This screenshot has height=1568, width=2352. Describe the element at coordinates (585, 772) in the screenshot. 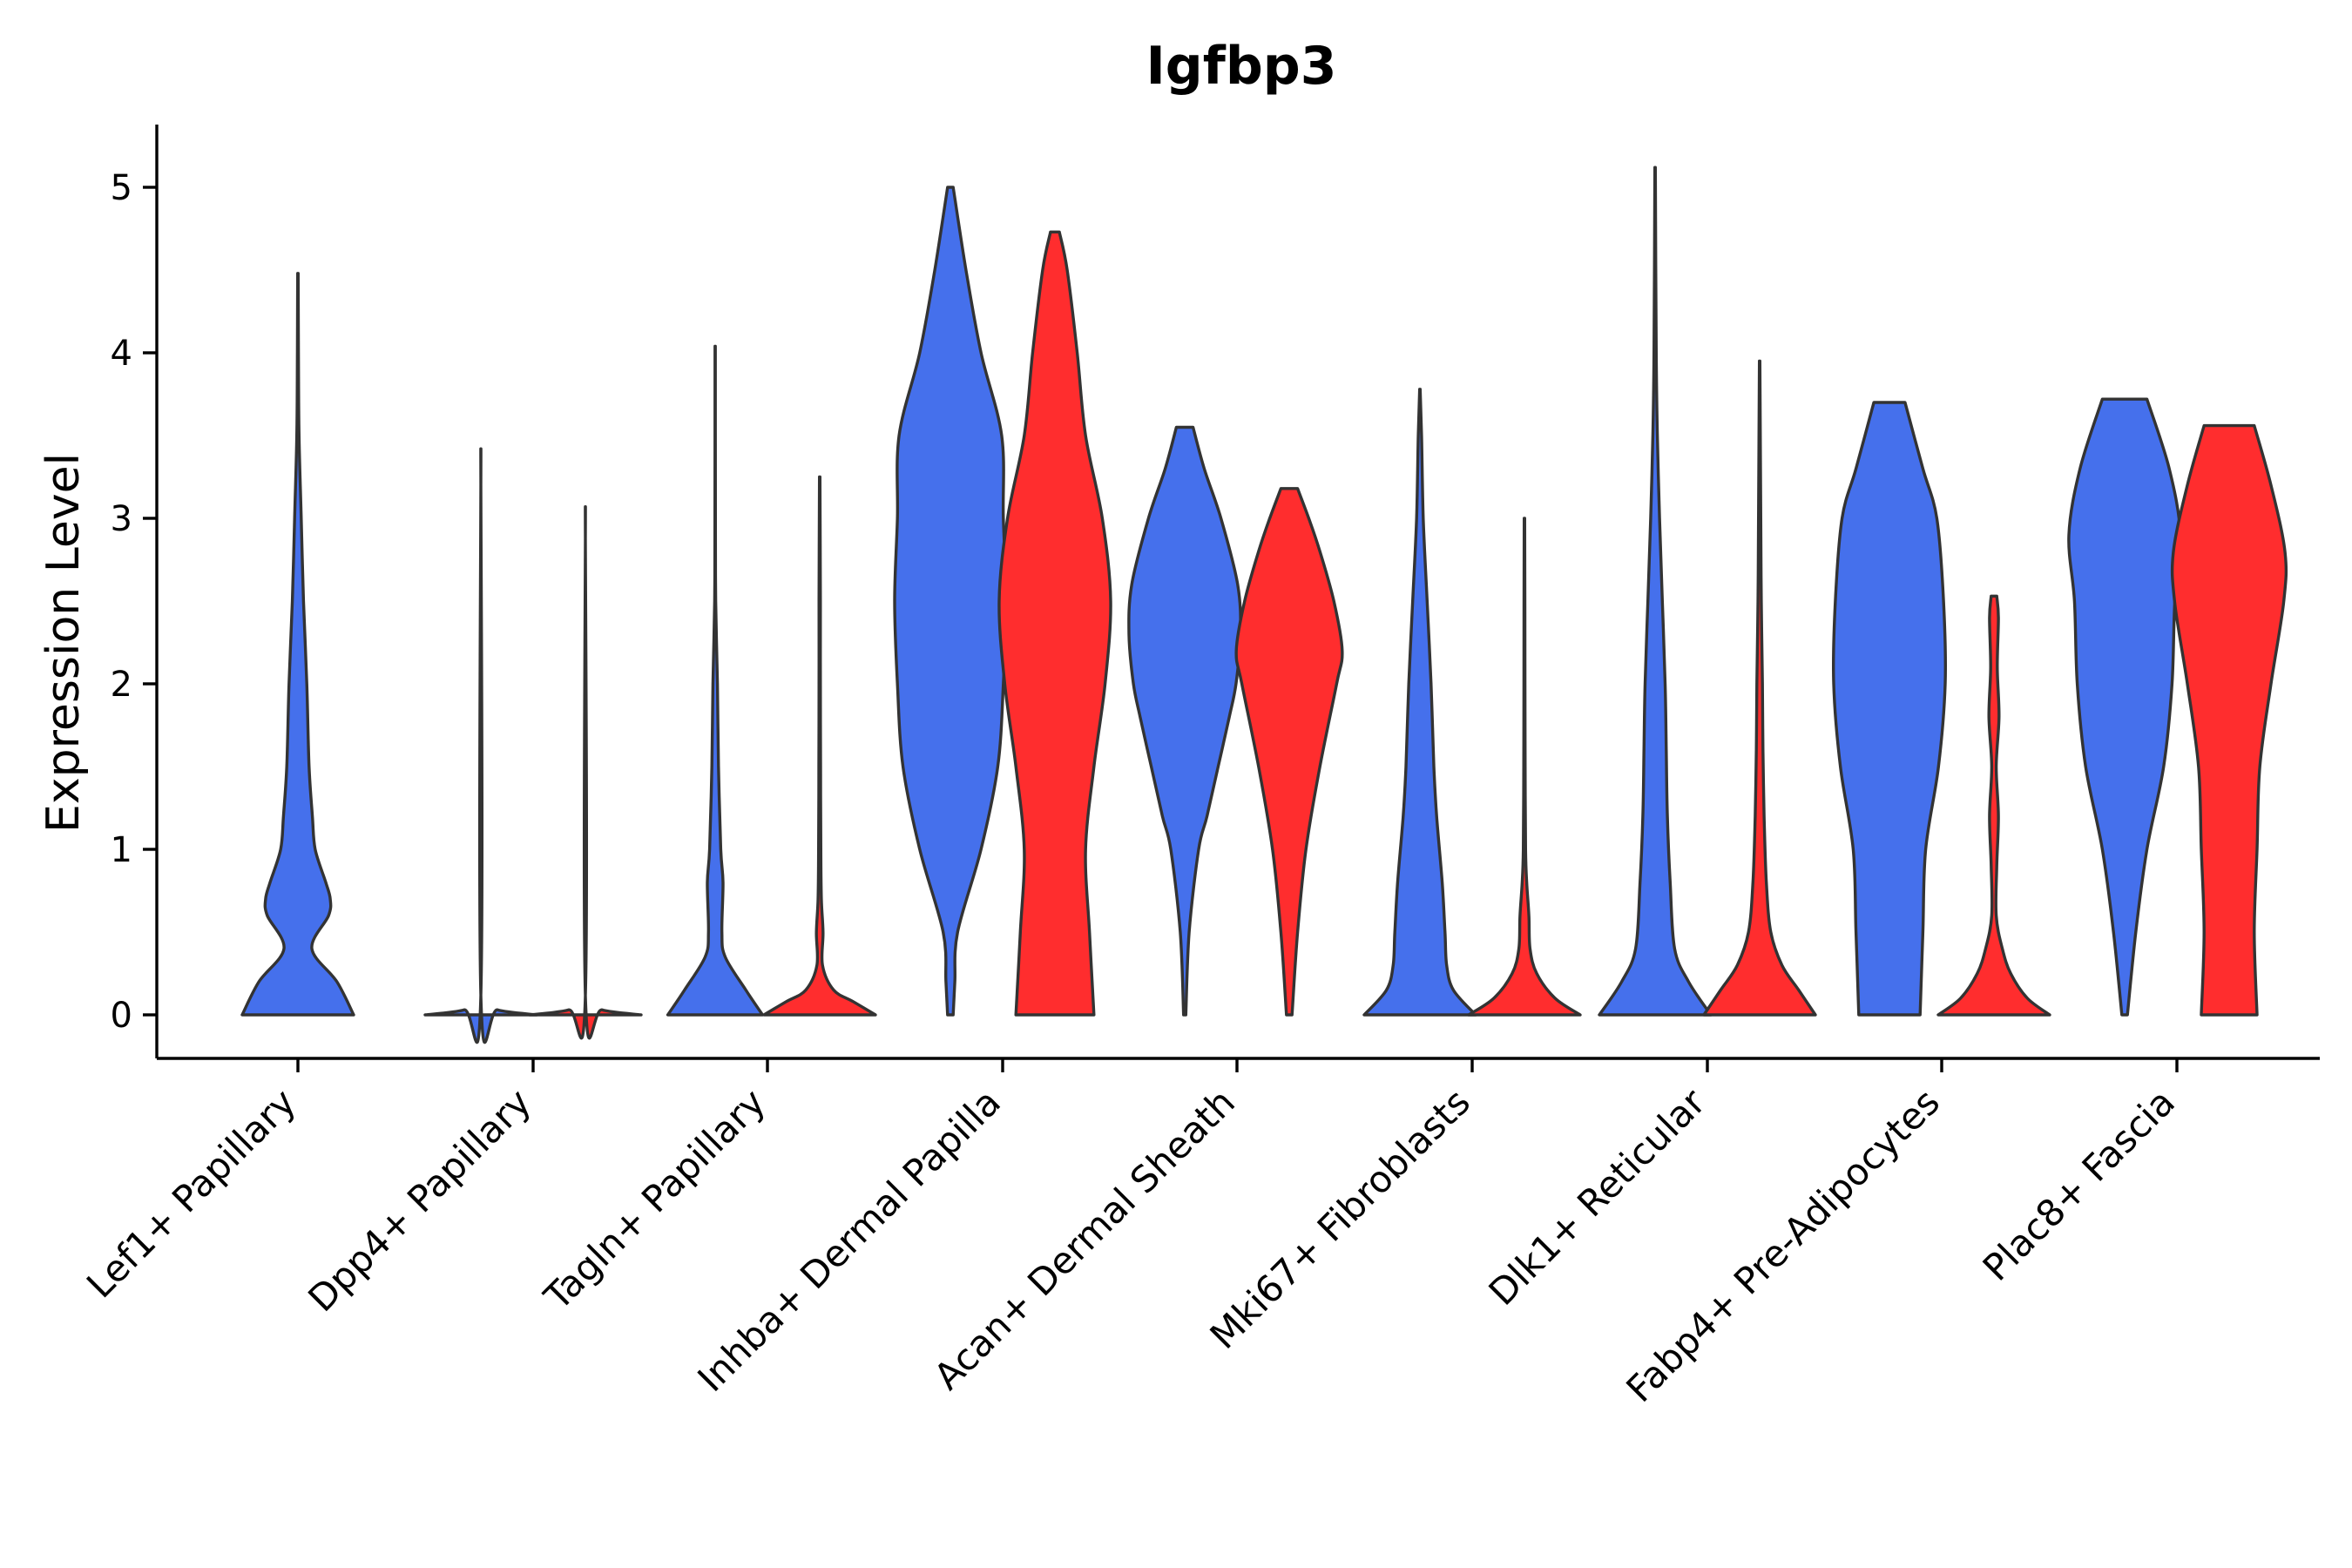

I see `violin-red-dpp4-papillary` at that location.